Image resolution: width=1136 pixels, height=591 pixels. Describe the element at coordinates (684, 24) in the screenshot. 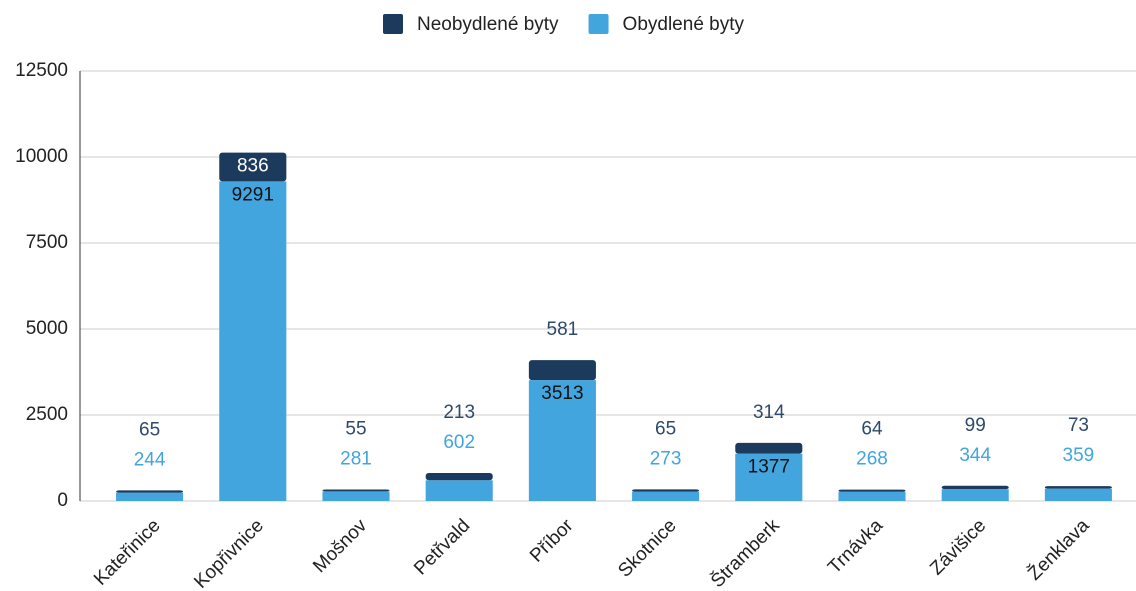

I see `legend-label: Obydlené byty` at that location.